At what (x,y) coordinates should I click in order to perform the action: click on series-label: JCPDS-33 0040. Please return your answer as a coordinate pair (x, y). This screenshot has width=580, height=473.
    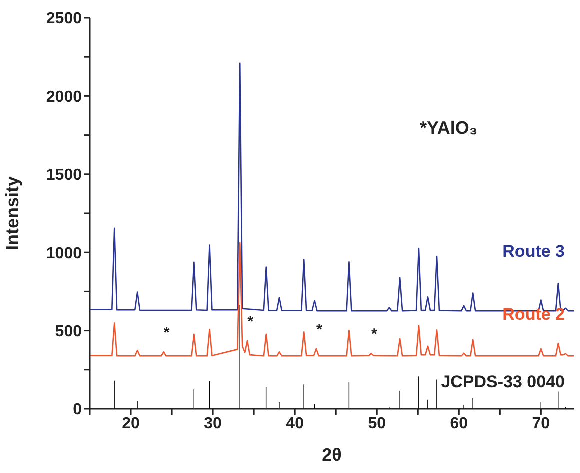
    Looking at the image, I should click on (503, 382).